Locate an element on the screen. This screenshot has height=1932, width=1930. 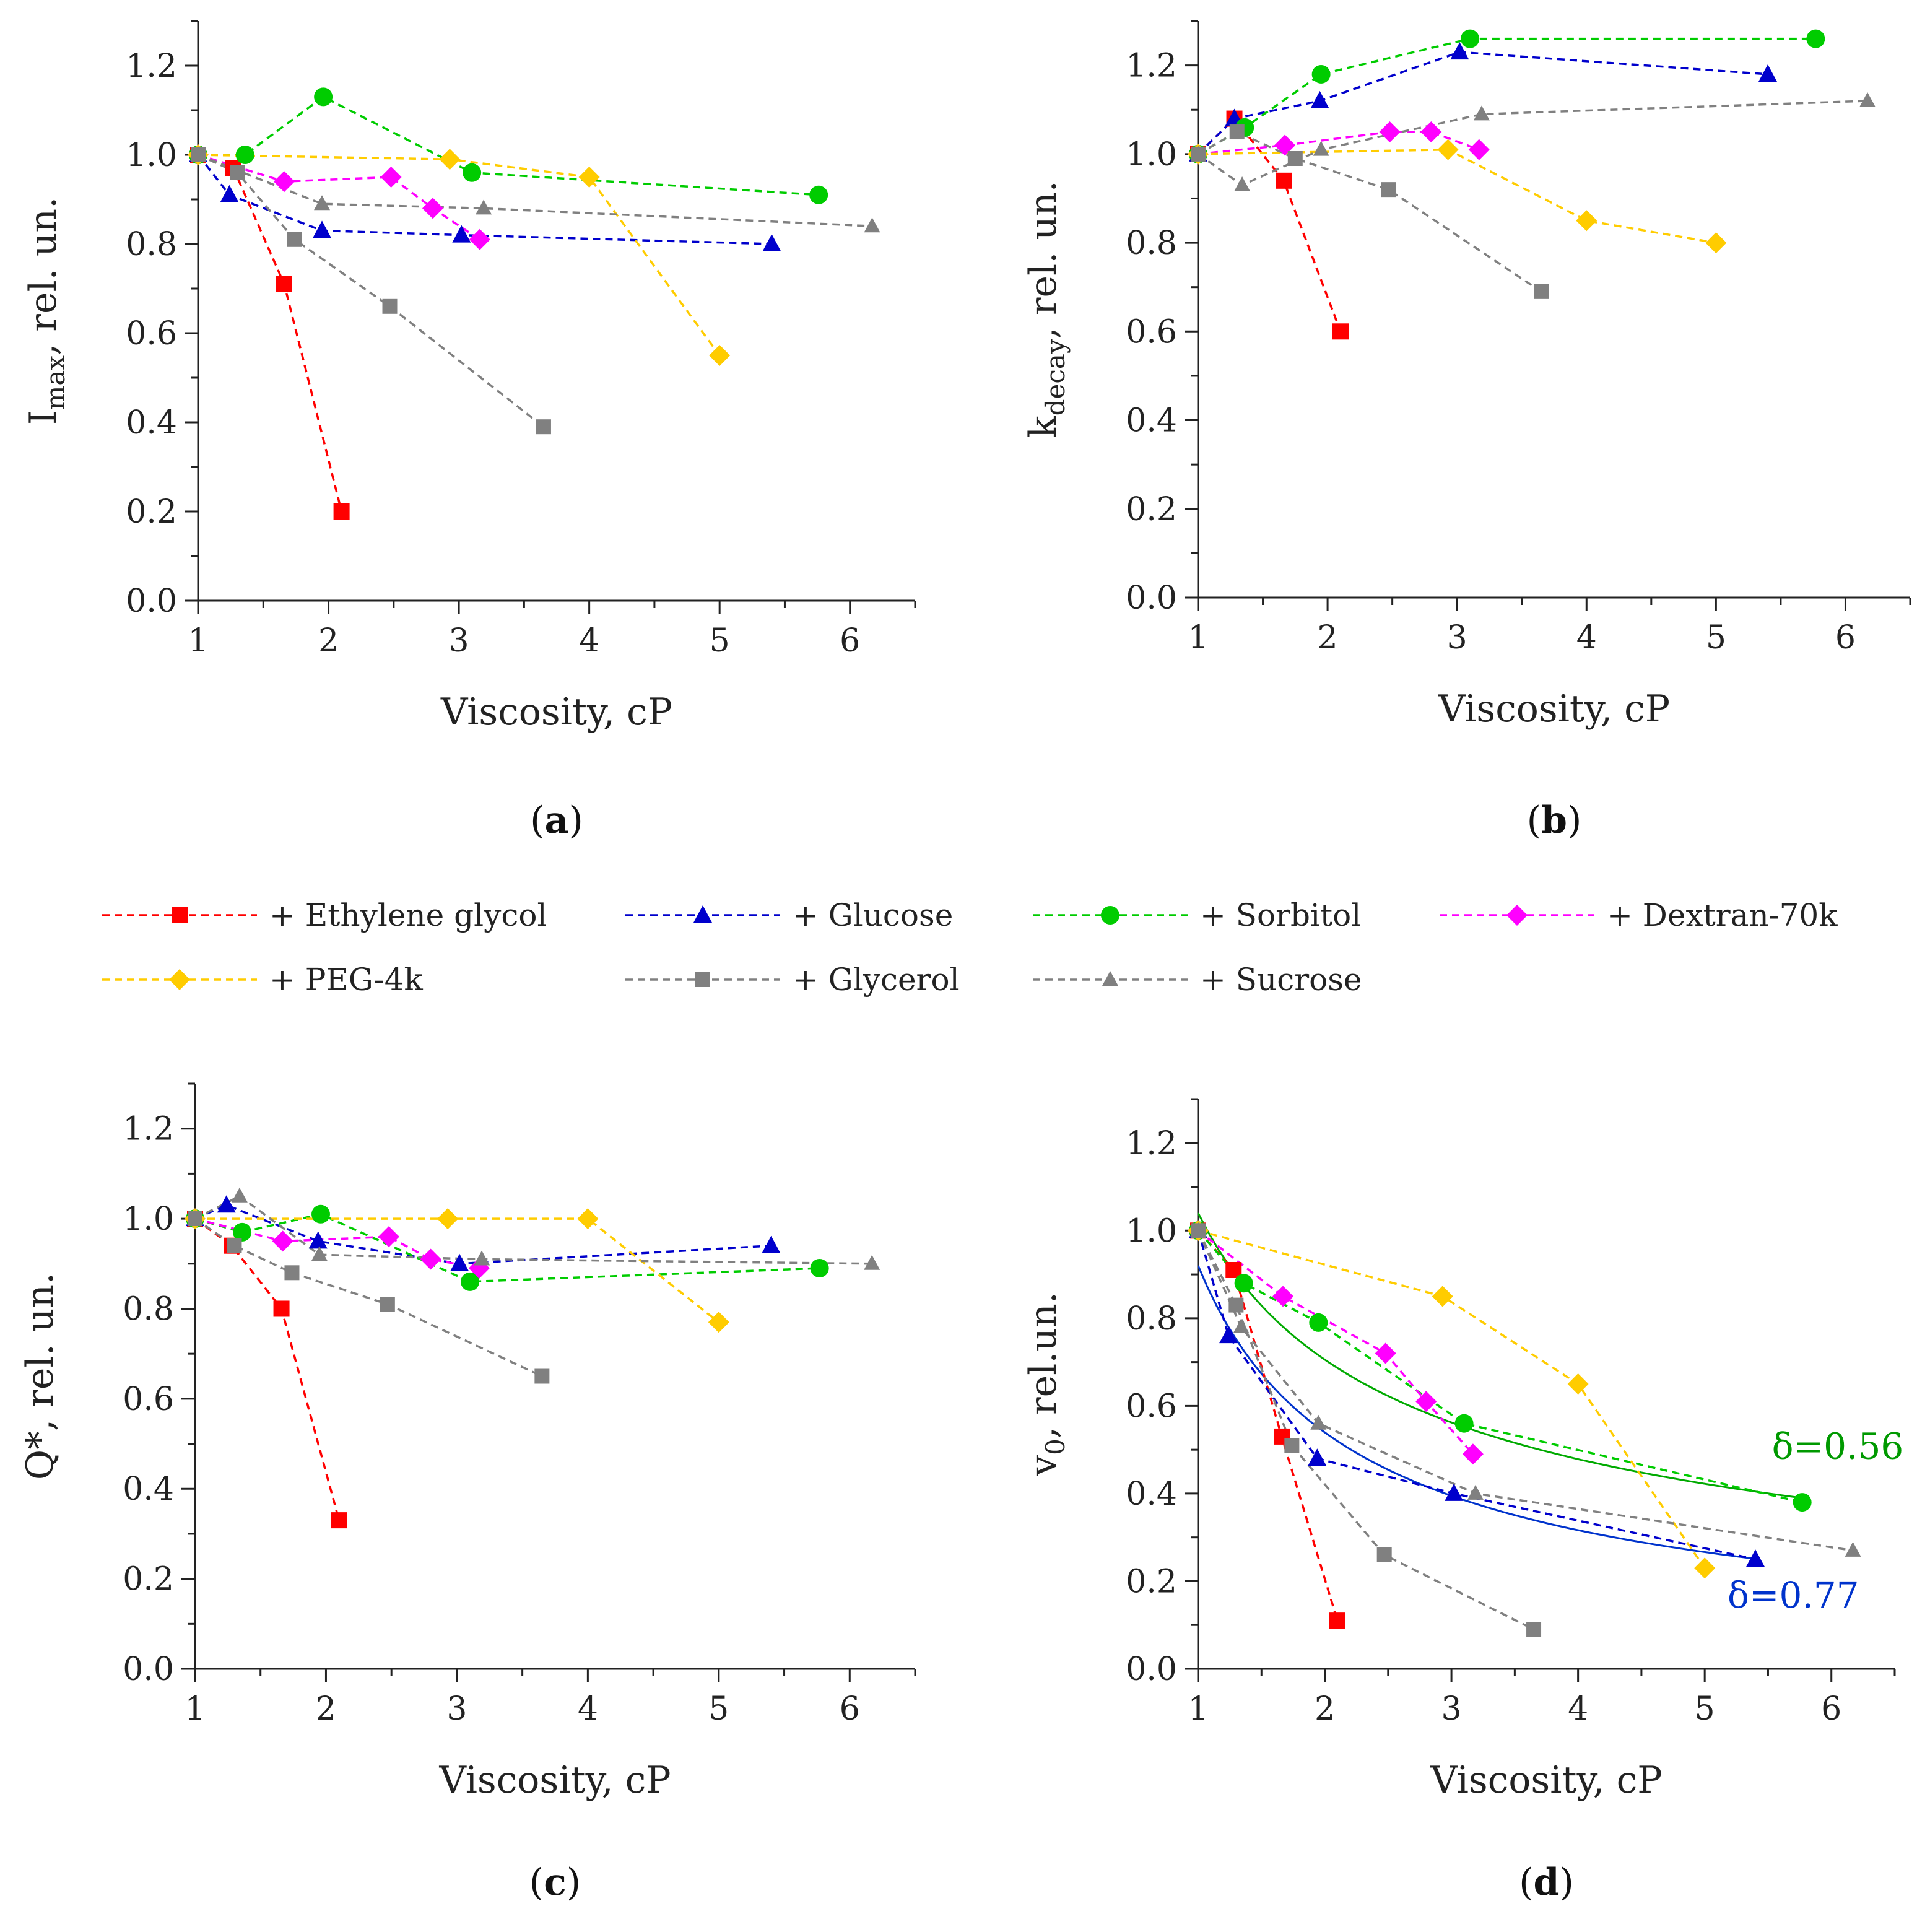
panel-label: (d) is located at coordinates (1546, 1882).